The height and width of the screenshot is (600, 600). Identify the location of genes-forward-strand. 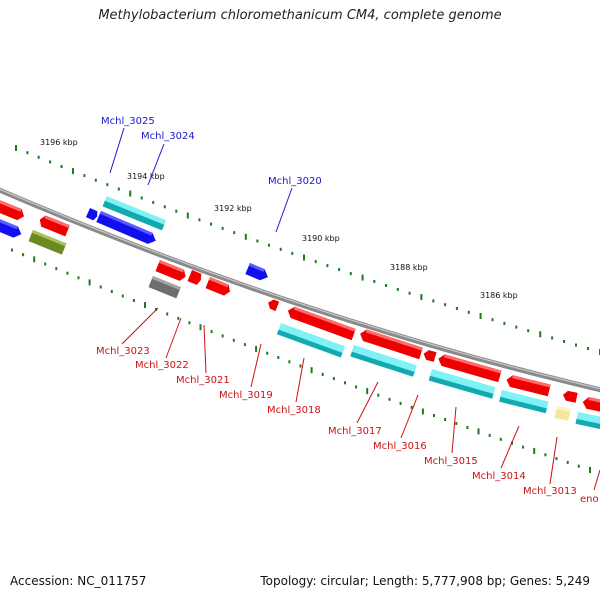
(135, 239).